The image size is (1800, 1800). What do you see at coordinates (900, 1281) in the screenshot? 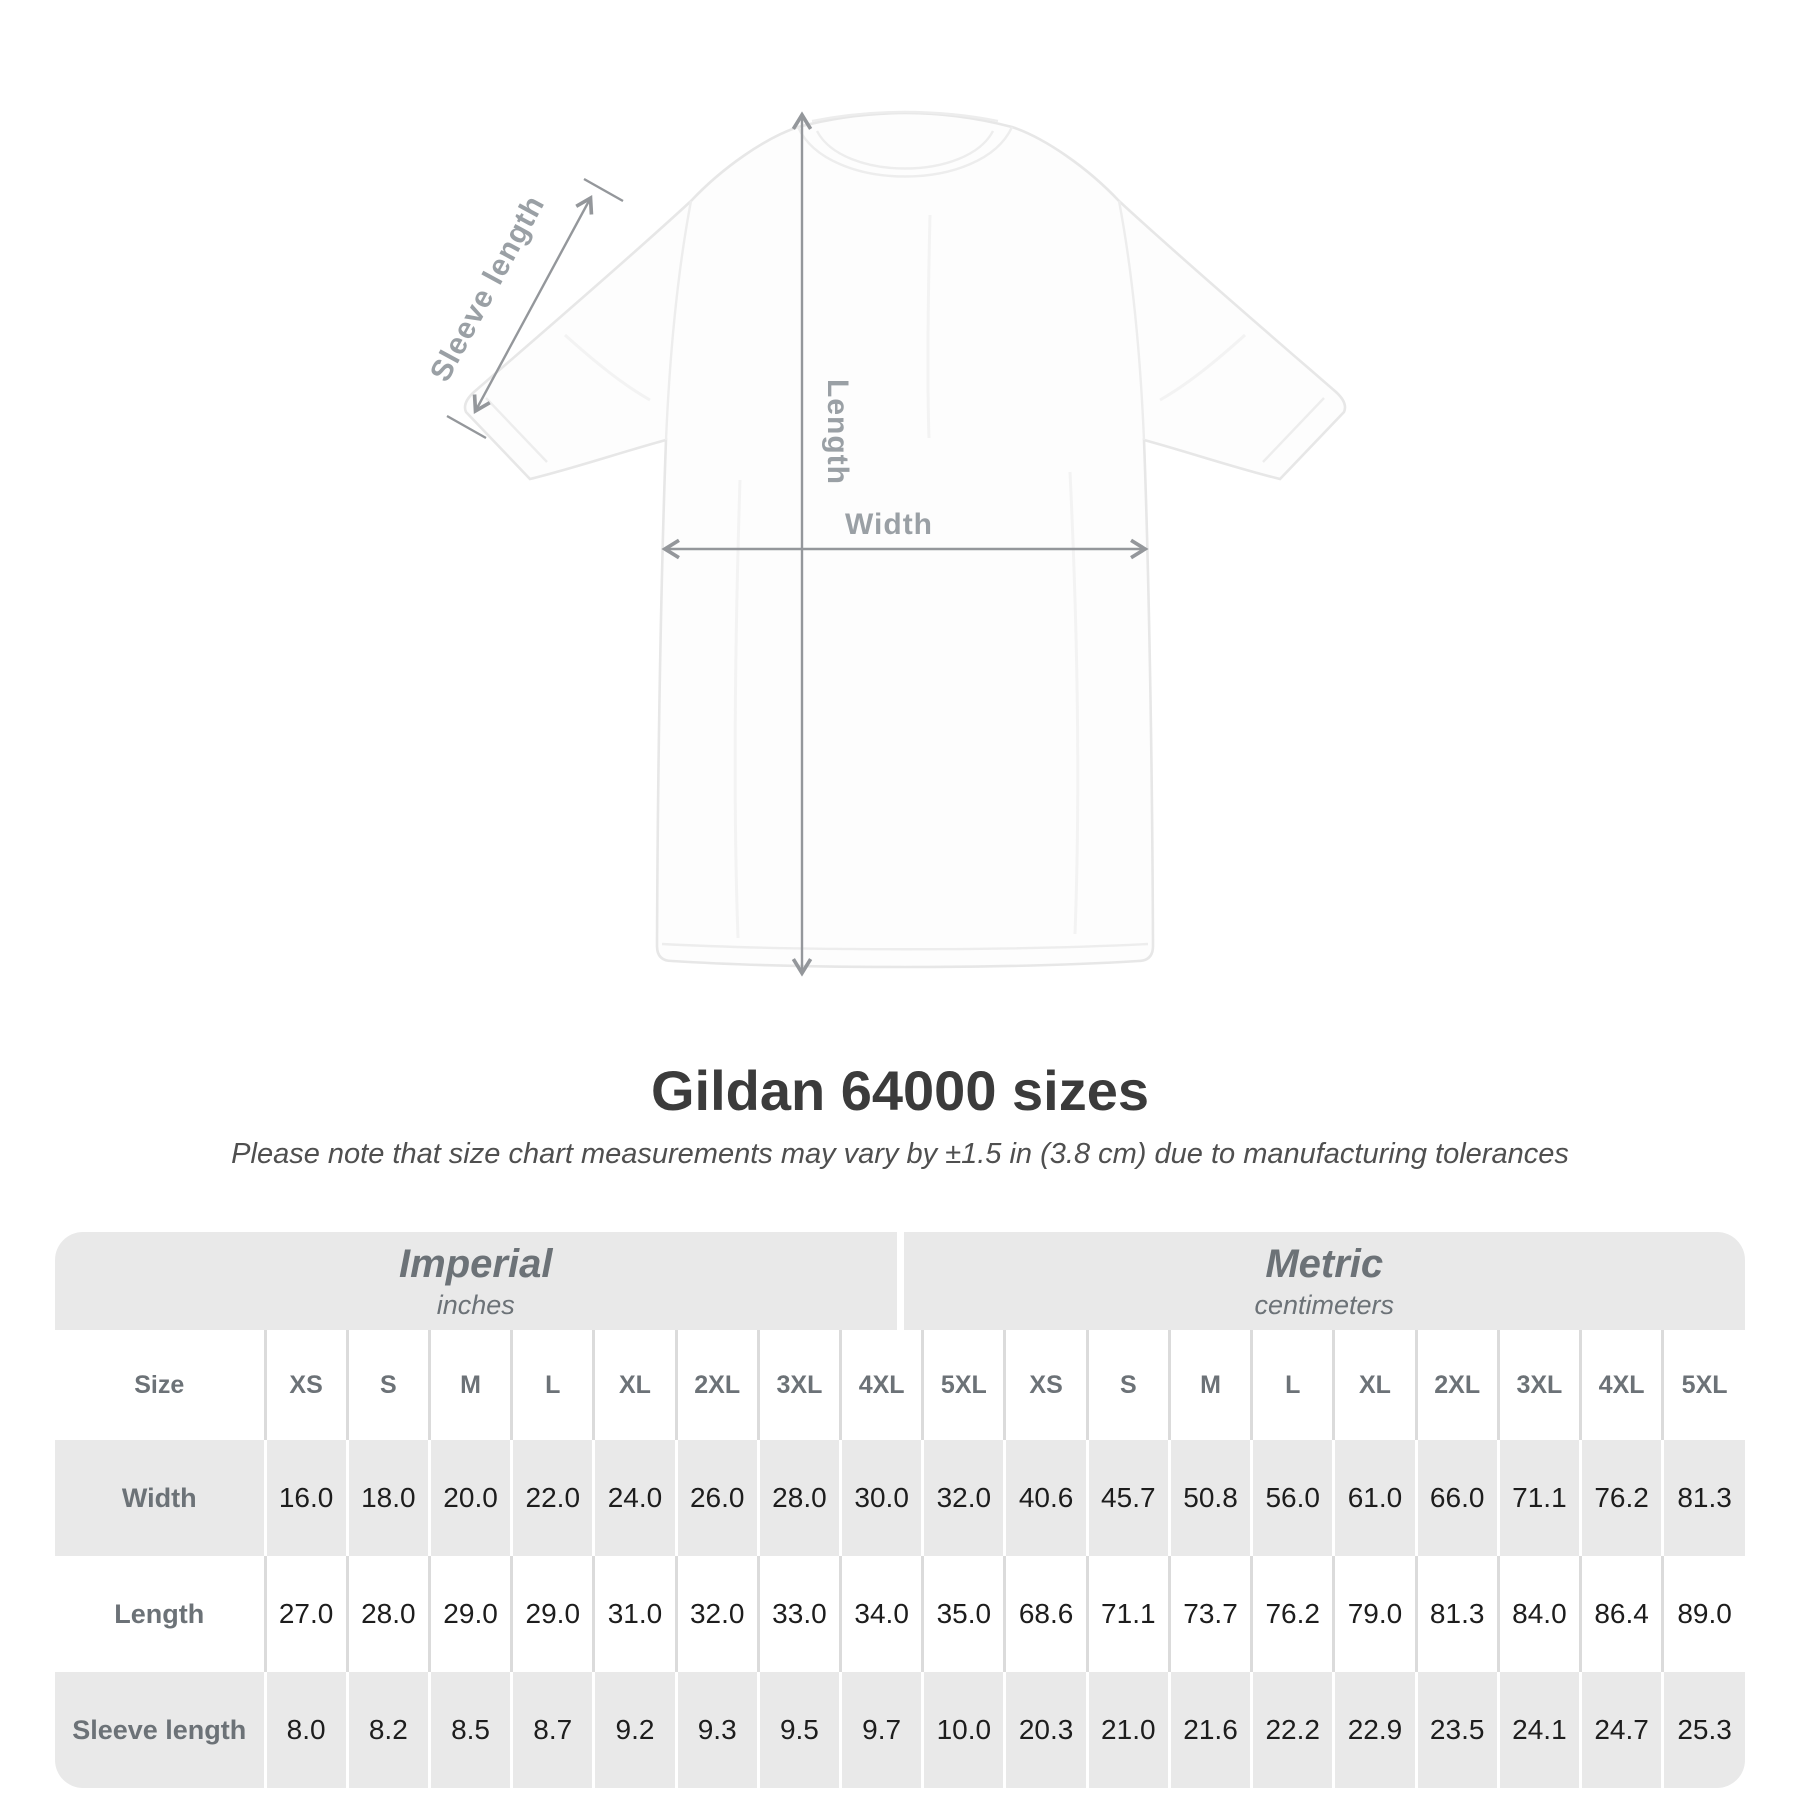
I see `unit-band-row: Imperial inches Metric centimeters` at bounding box center [900, 1281].